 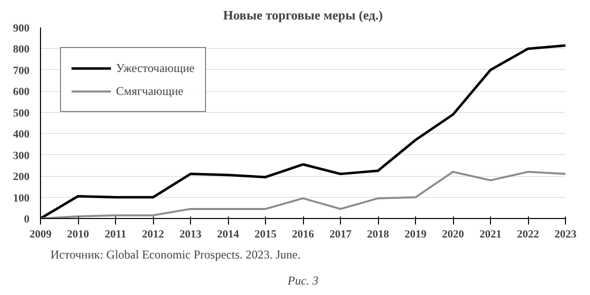 What do you see at coordinates (41, 234) in the screenshot?
I see `x-tick-label: 2009` at bounding box center [41, 234].